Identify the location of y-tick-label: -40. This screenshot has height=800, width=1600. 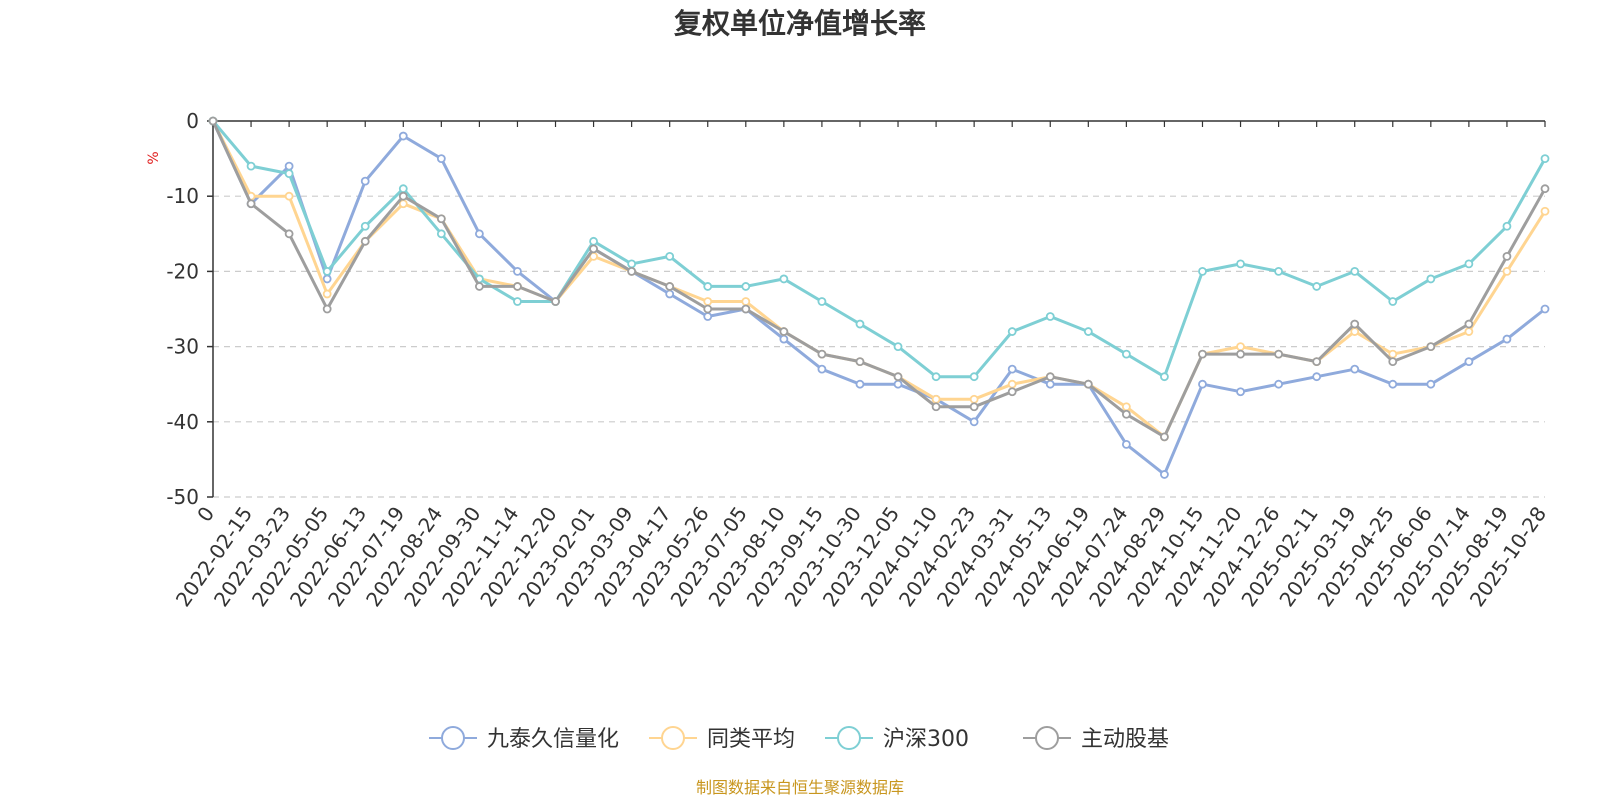
(182, 422).